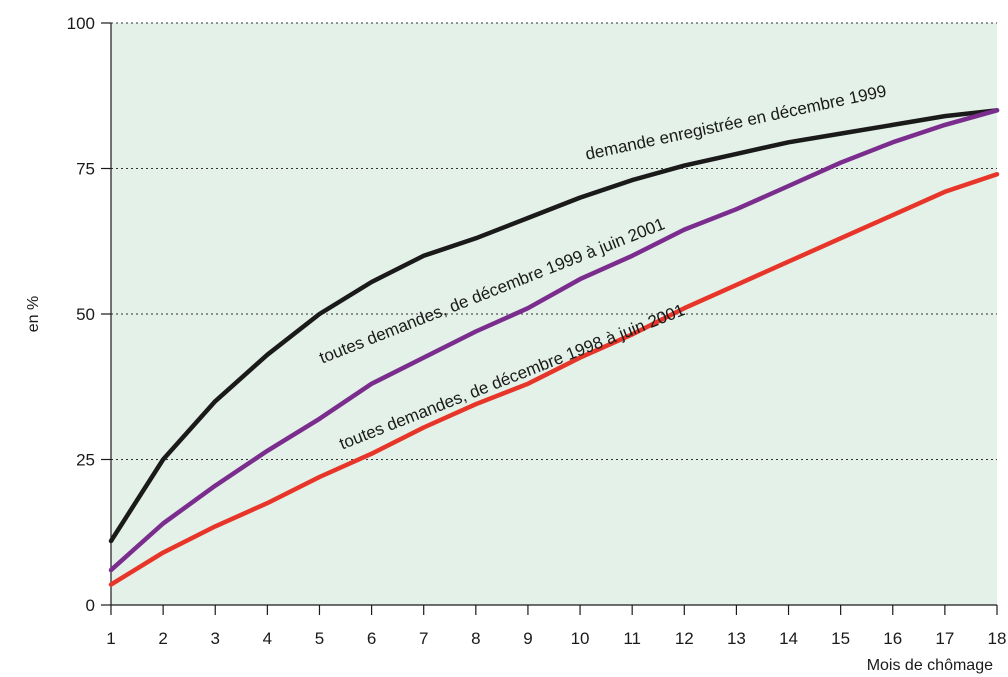 Image resolution: width=1008 pixels, height=677 pixels. I want to click on x-tick-label: 9, so click(527, 638).